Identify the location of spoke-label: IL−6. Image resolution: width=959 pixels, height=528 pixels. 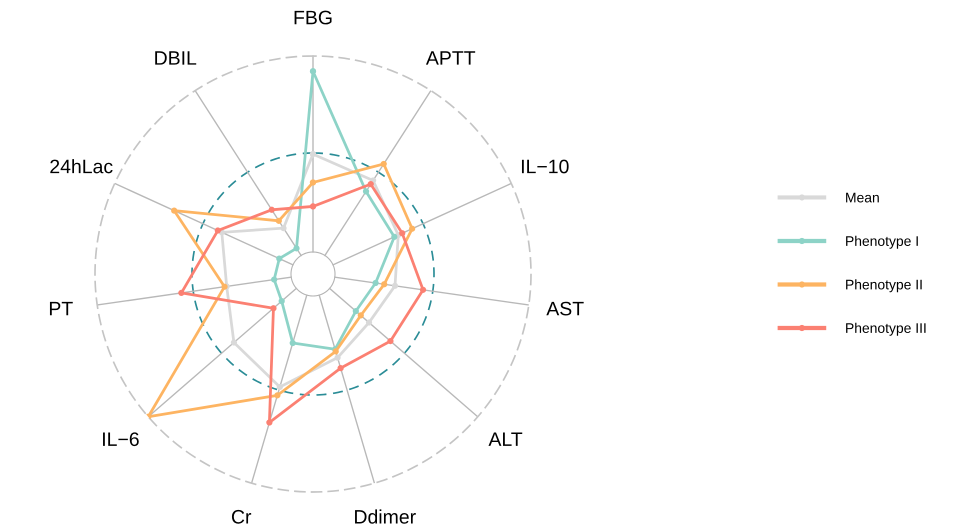
(121, 439).